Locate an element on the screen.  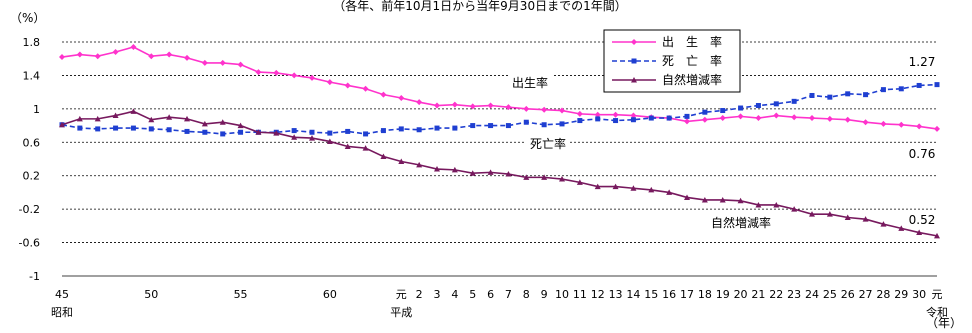
era-label: 令和 is located at coordinates (937, 312).